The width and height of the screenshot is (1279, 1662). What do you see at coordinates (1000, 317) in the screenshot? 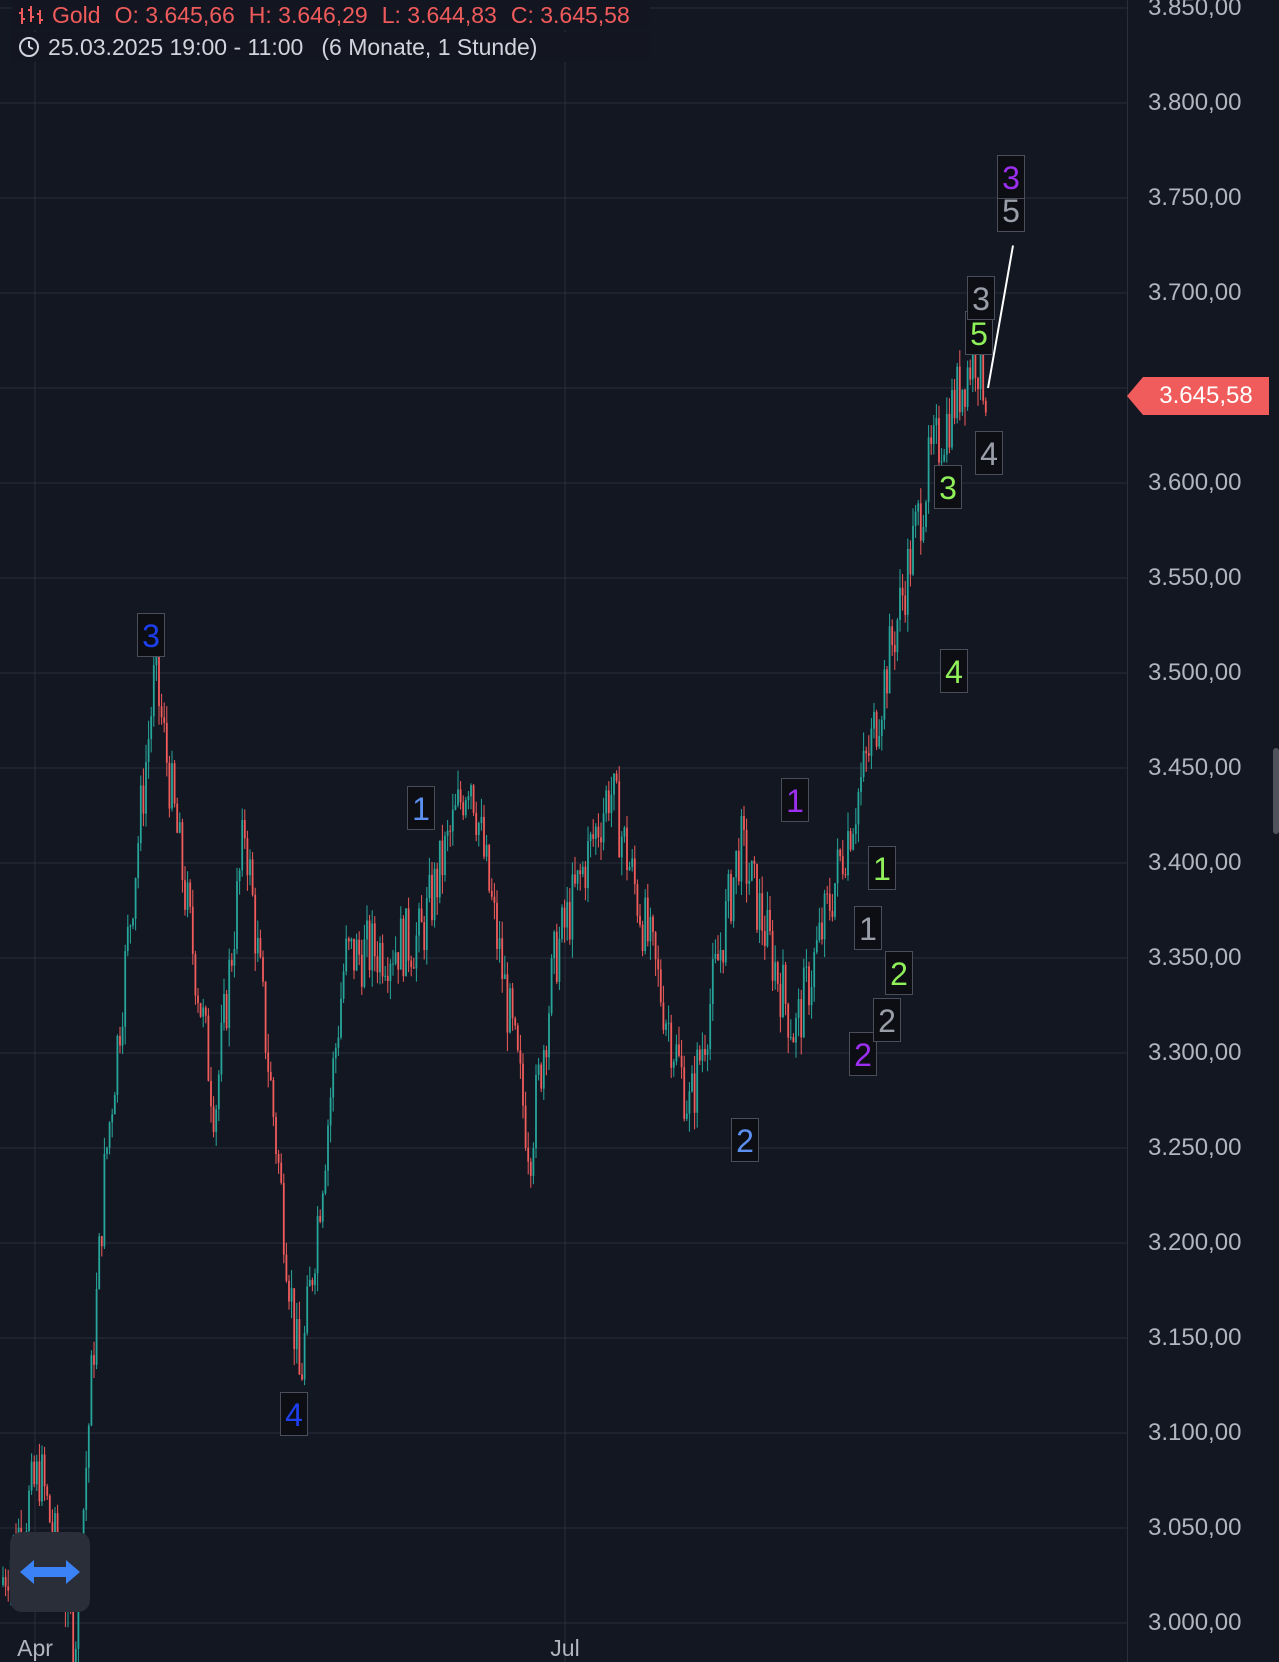
I see `forecast-trend-line` at bounding box center [1000, 317].